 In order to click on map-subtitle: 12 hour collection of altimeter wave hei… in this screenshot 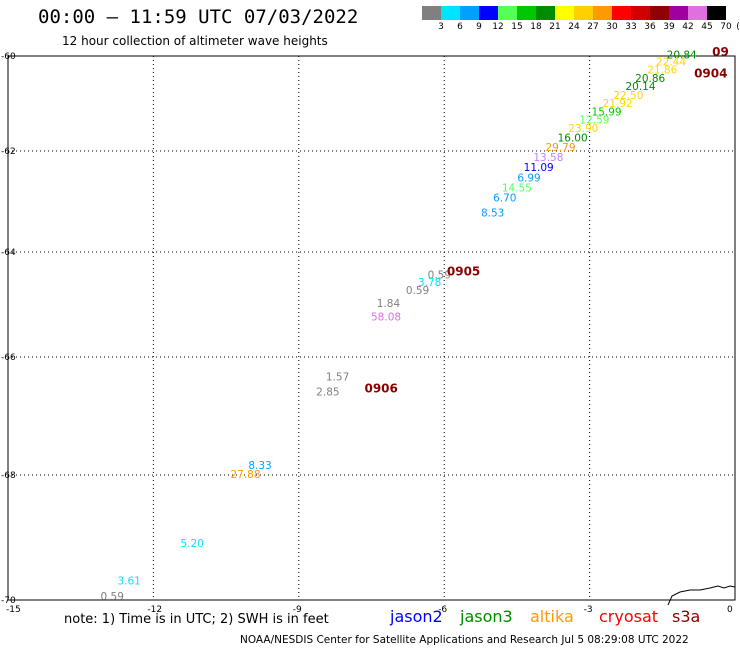, I will do `click(195, 41)`.